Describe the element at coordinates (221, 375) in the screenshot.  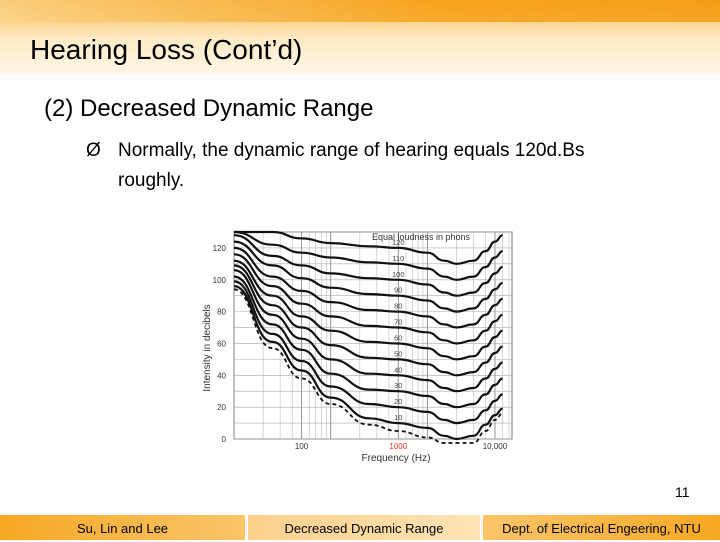
I see `y-tick-label: 40` at that location.